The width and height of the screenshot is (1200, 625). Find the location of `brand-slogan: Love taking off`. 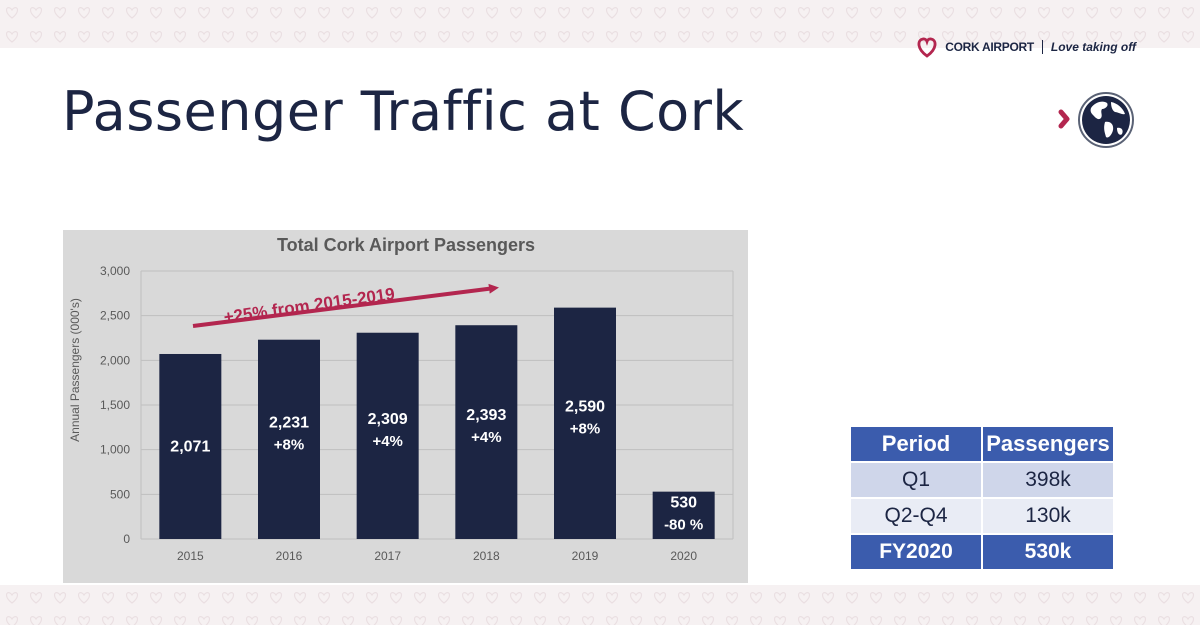

brand-slogan: Love taking off is located at coordinates (1093, 47).